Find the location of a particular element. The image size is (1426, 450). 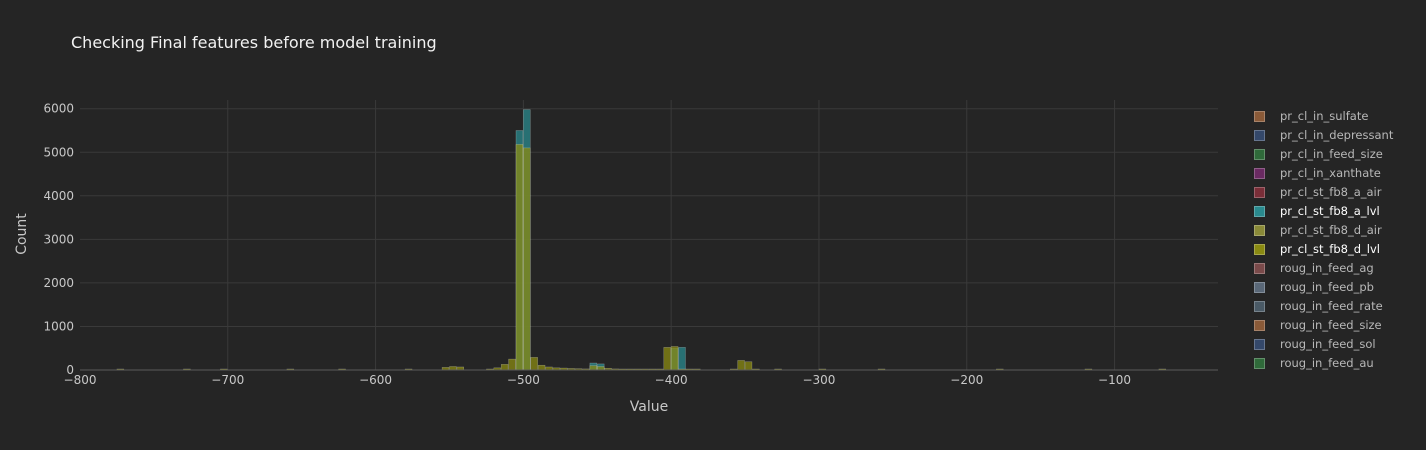

legend-item-pr-cl-in-sulfate: pr_cl_in_sulfate is located at coordinates (1323, 116).